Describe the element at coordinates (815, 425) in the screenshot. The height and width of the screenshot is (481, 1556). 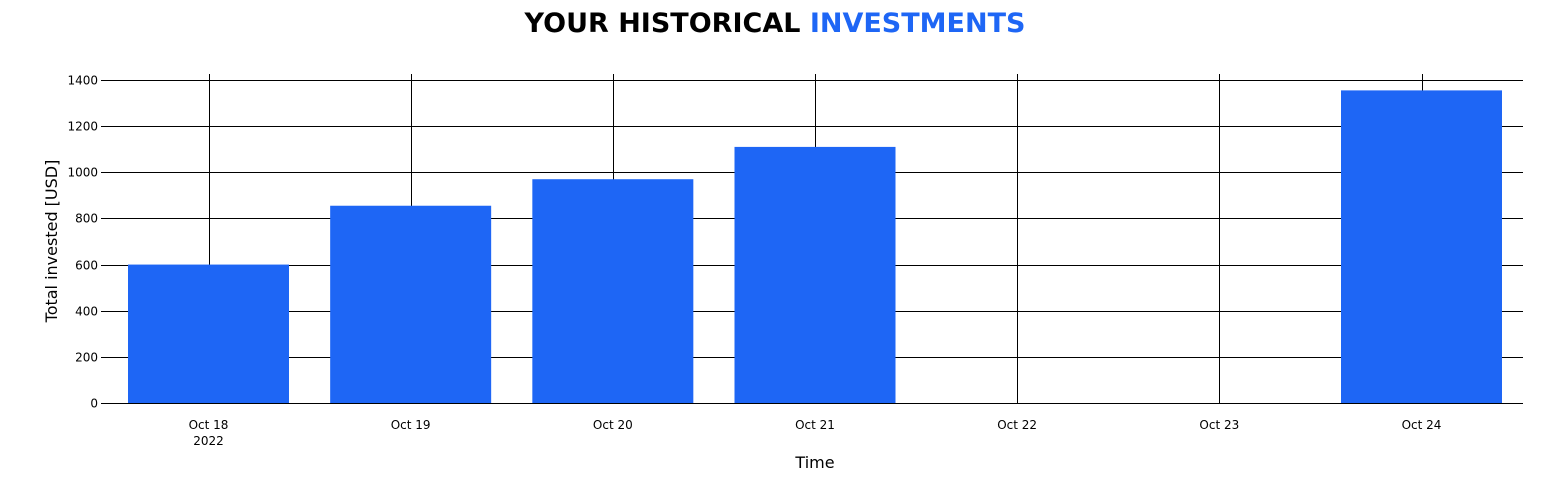
I see `x-tick-label: Oct 21` at that location.